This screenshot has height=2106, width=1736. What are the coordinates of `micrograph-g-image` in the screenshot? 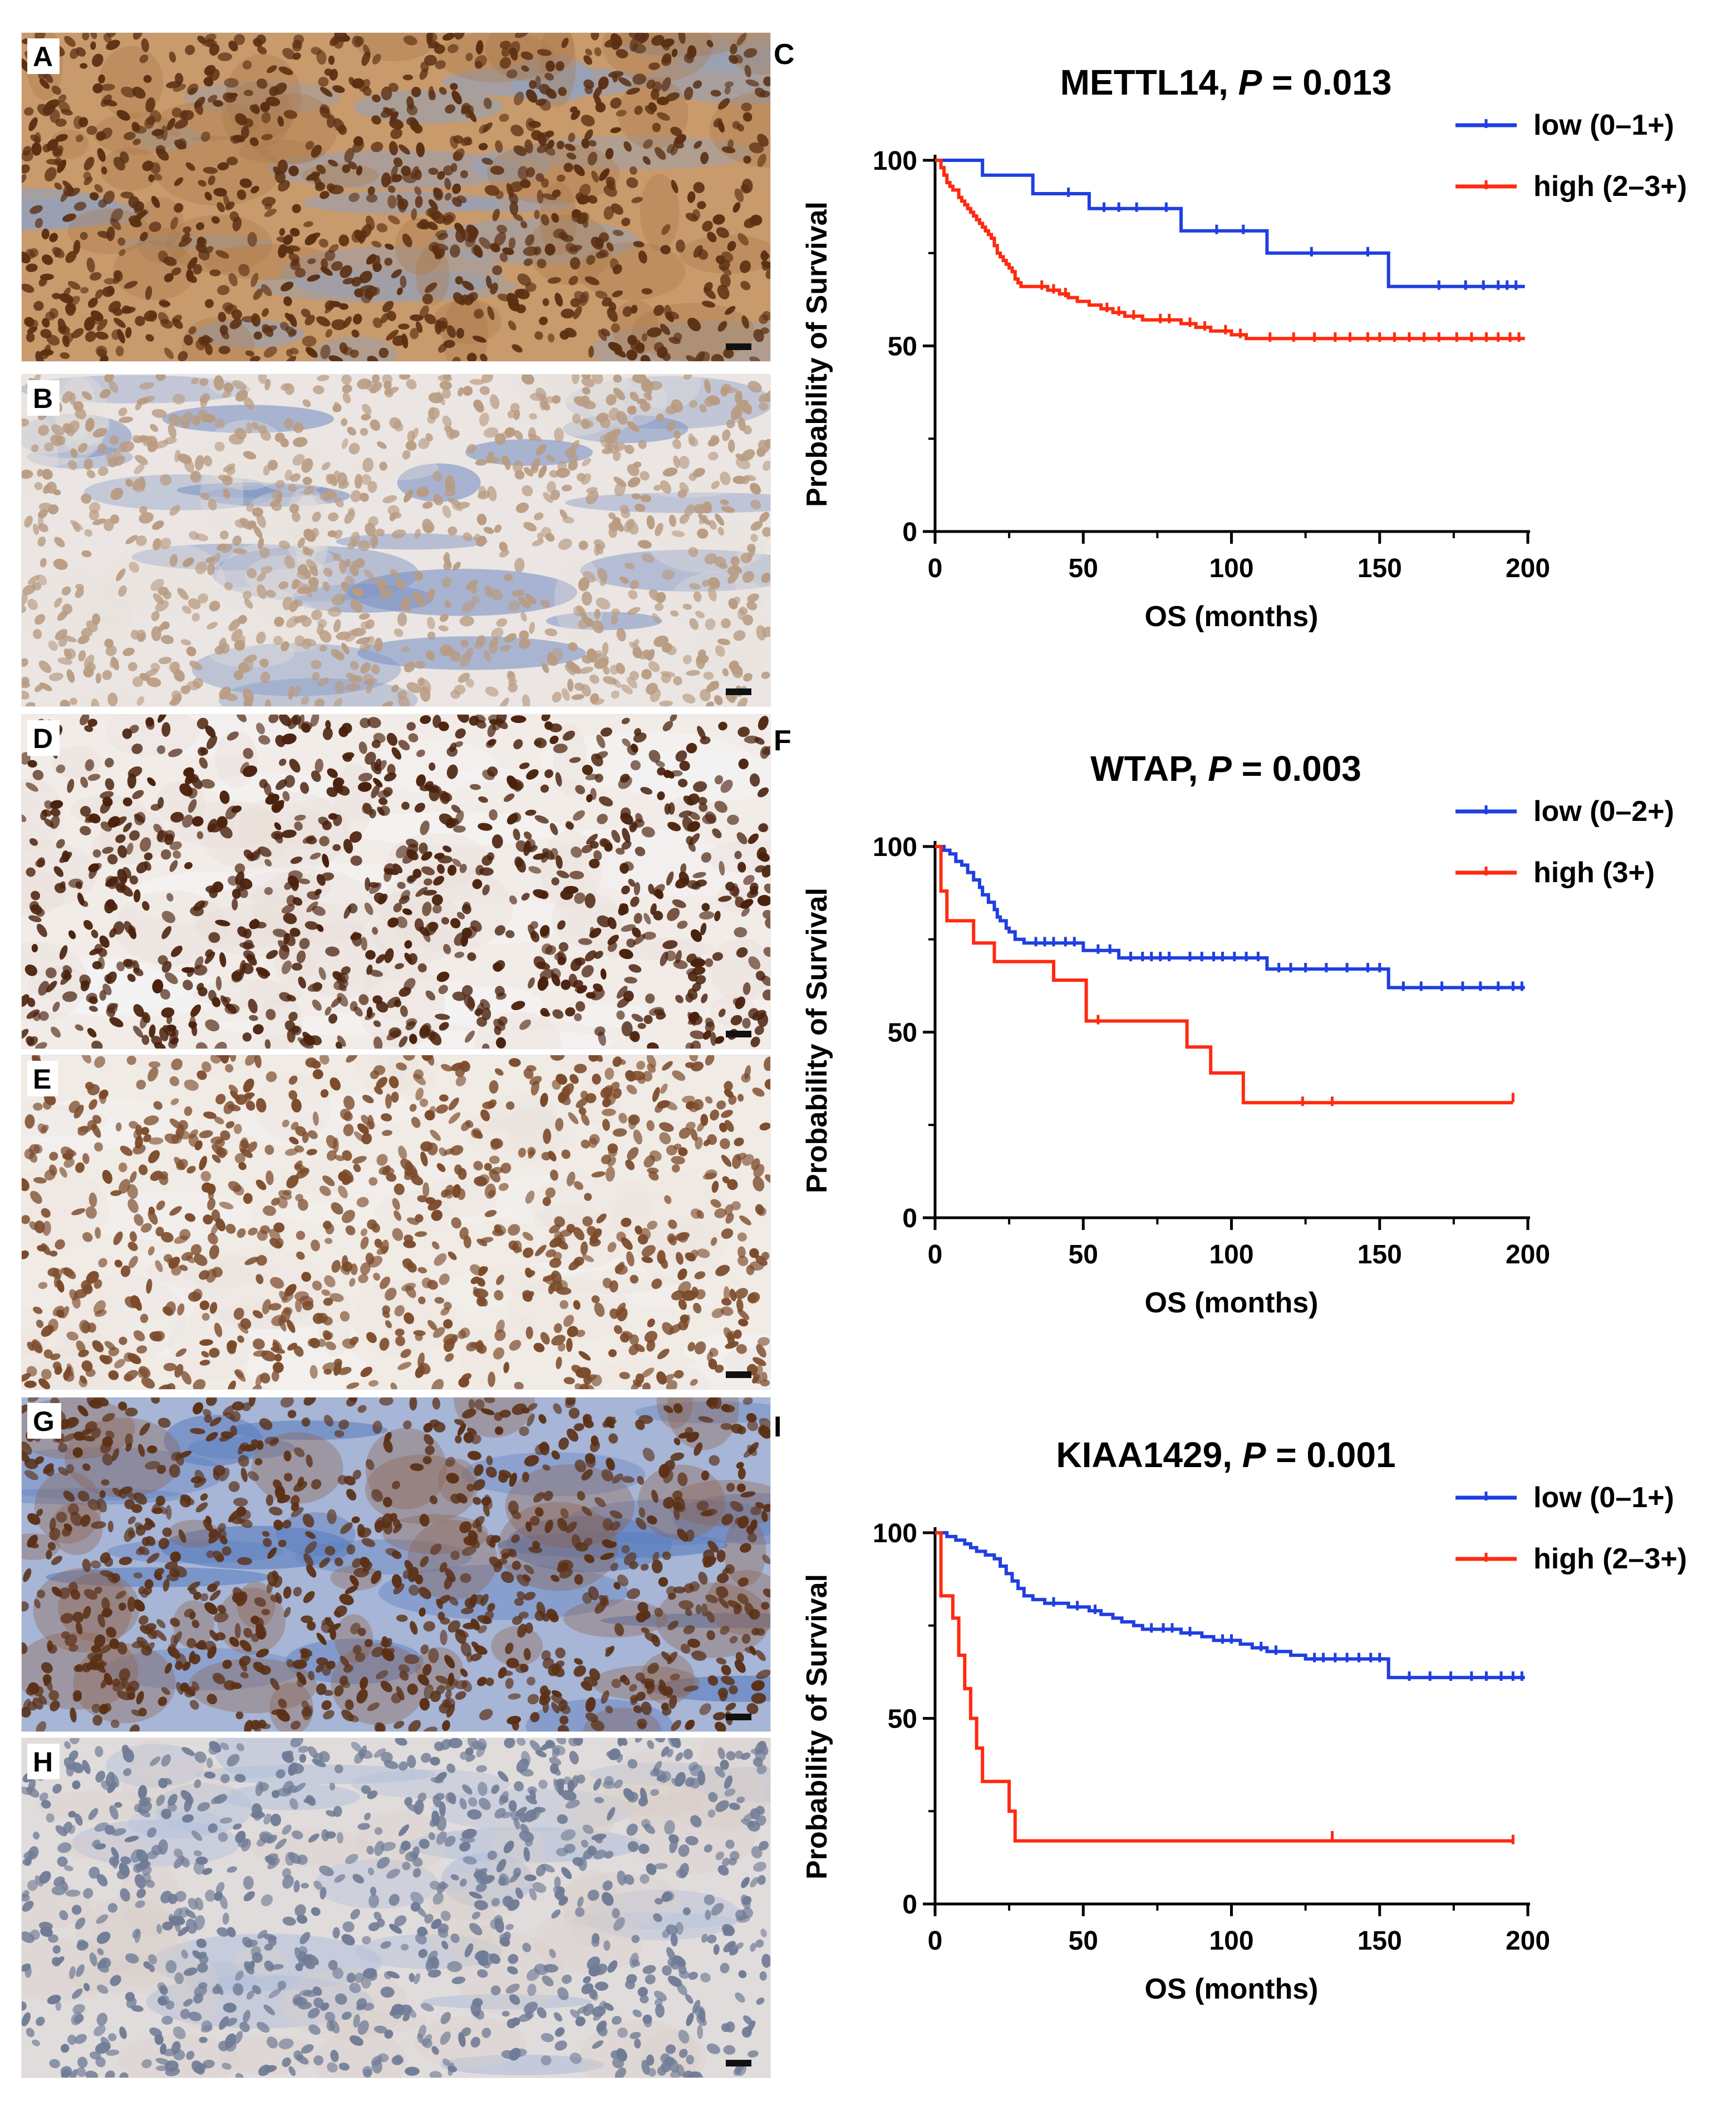 It's located at (396, 1565).